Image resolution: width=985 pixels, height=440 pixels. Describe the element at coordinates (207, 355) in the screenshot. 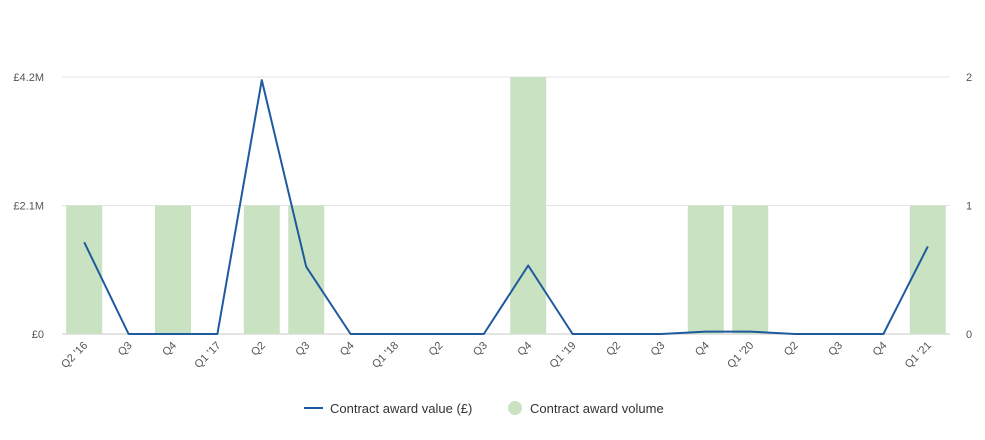

I see `x-axis-tick-label: Q1 '17` at that location.